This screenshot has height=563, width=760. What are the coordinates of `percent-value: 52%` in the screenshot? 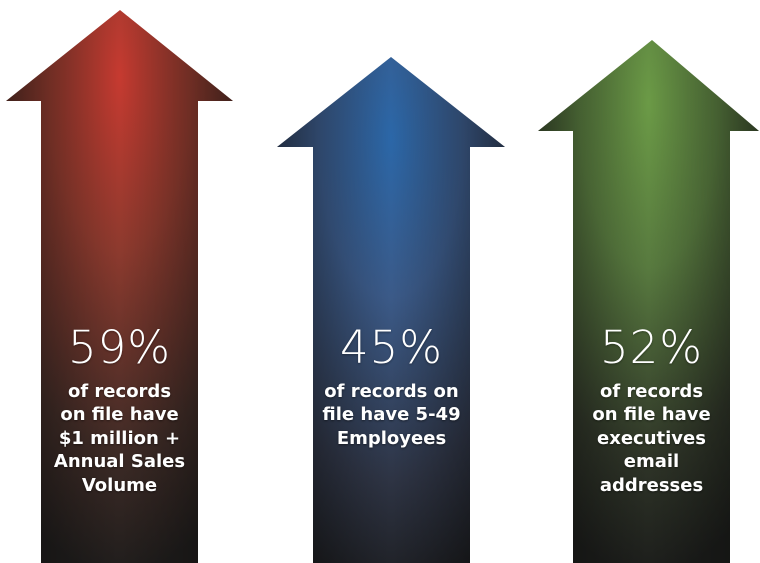 It's located at (651, 347).